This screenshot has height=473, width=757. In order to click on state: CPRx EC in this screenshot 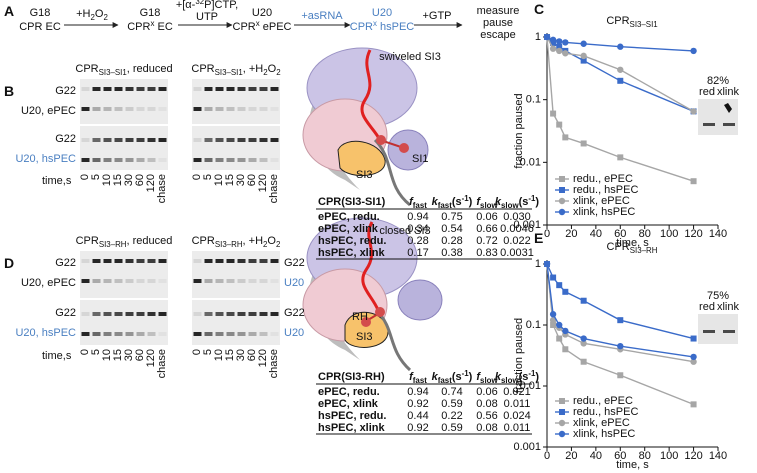, I will do `click(150, 26)`.